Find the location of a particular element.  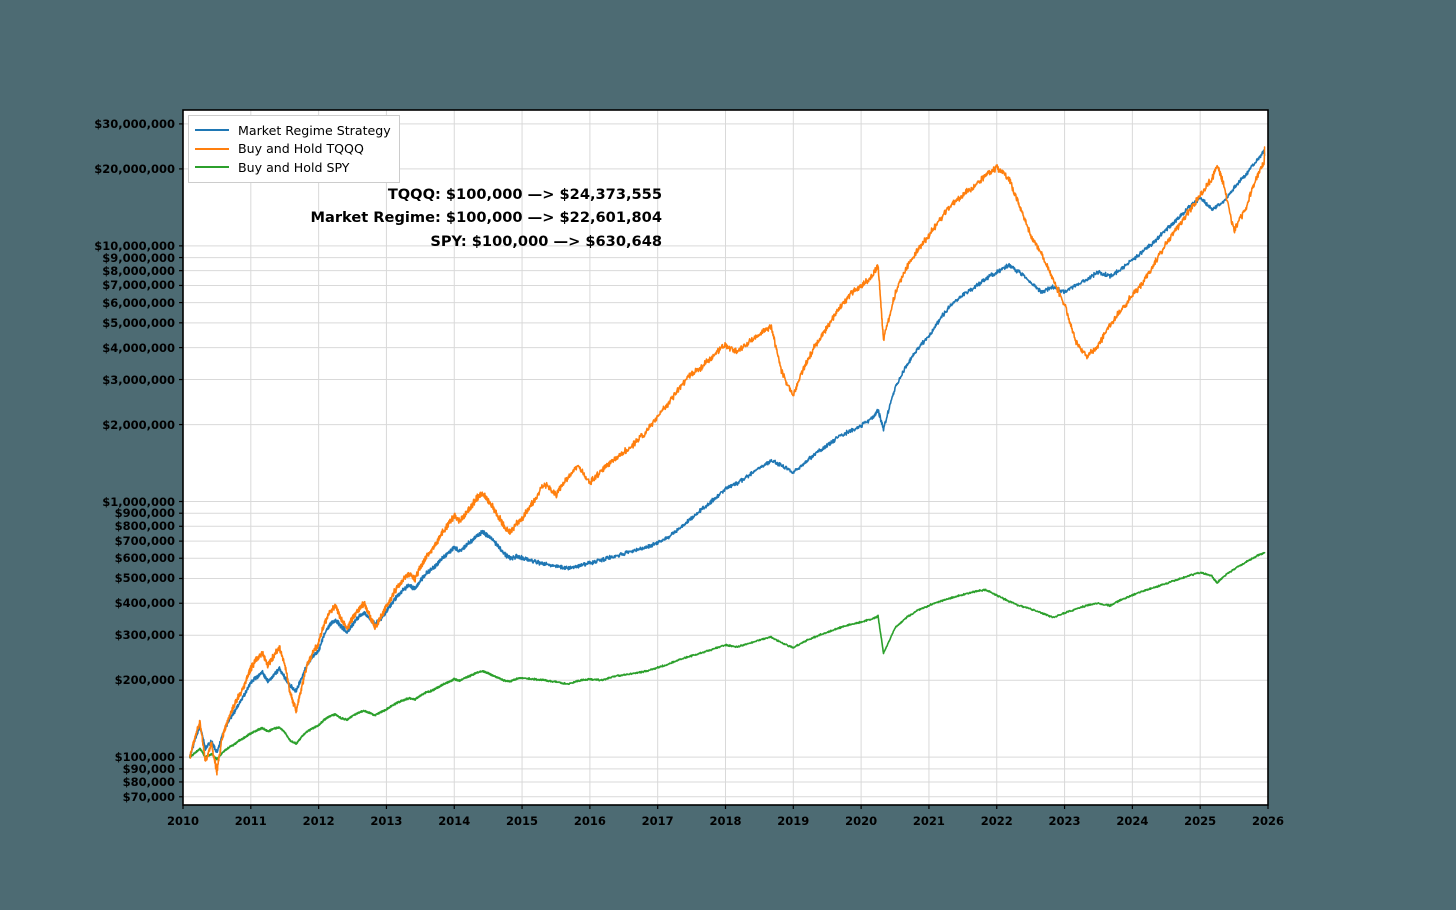

x-axis-tick-label: 2017 is located at coordinates (657, 821).